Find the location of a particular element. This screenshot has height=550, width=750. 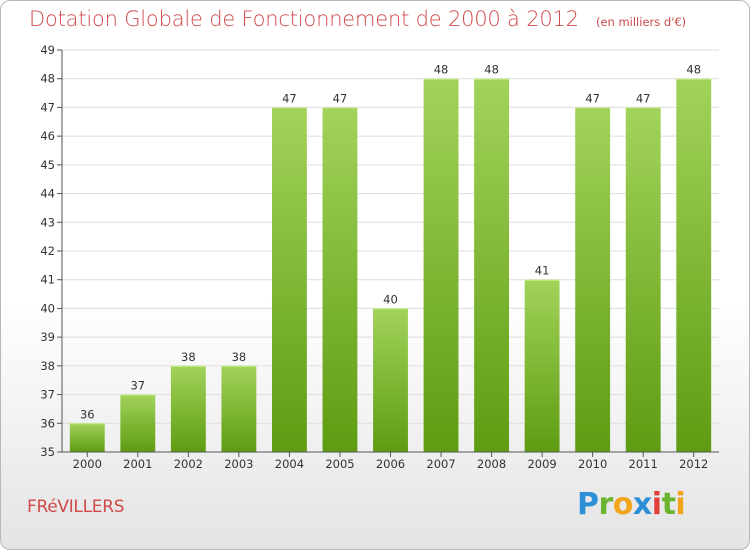

town-name: FRéVILLERS is located at coordinates (76, 507).